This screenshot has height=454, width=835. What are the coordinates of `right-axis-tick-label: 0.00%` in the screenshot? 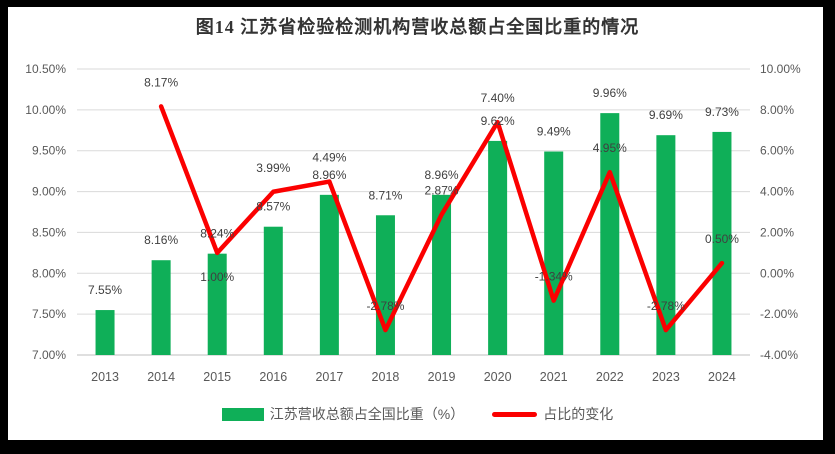 It's located at (777, 273).